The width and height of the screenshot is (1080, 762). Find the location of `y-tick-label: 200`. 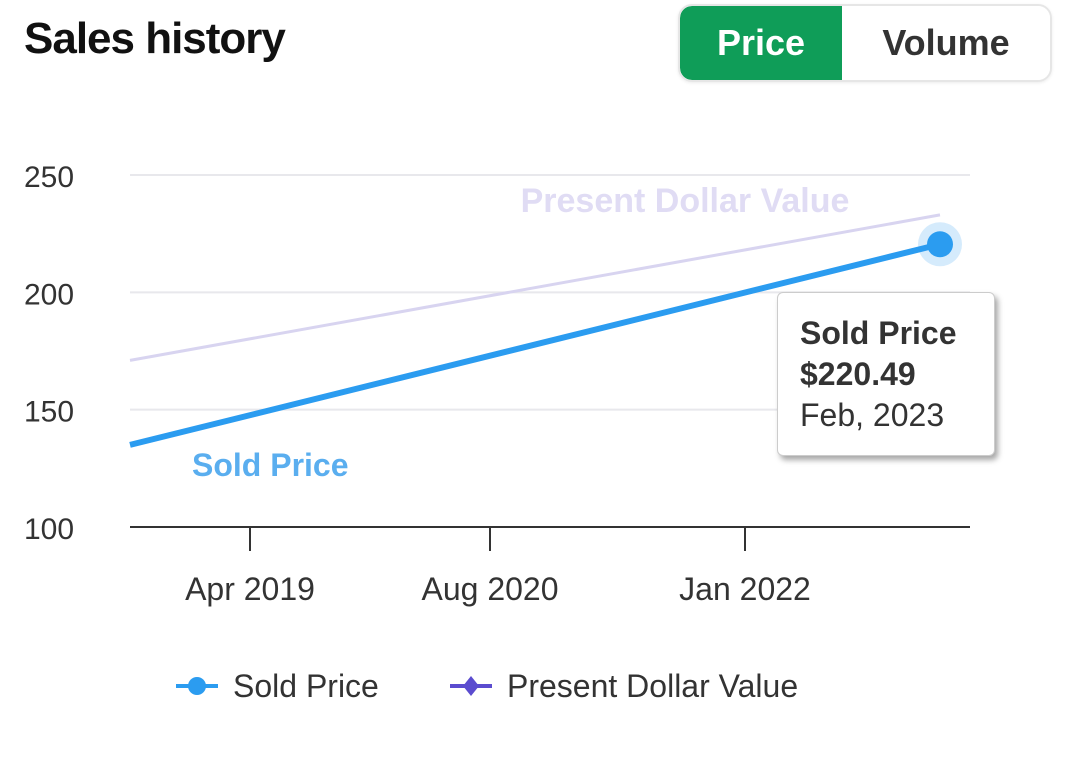

y-tick-label: 200 is located at coordinates (49, 294).